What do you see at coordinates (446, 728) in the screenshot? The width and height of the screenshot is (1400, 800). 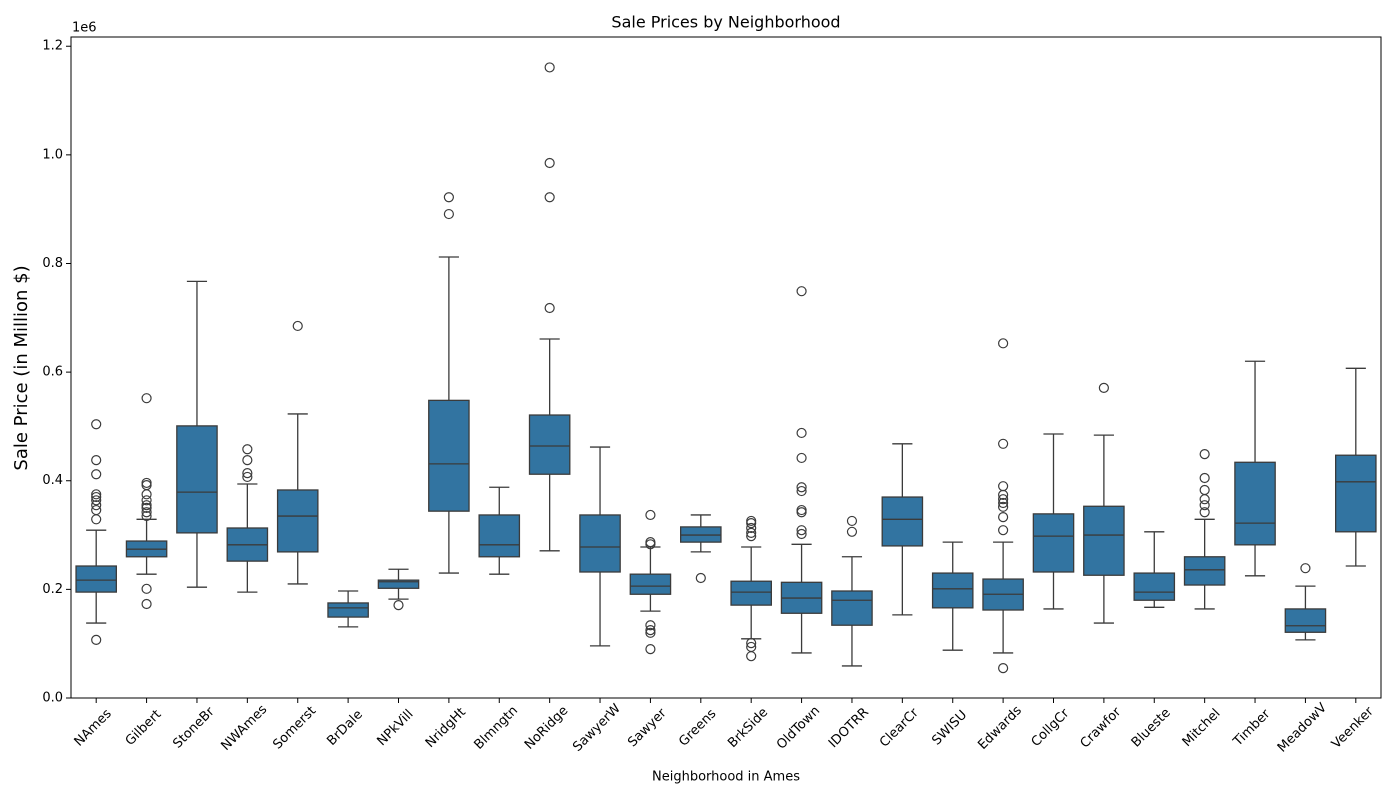 I see `x-tick-label: NridgHt` at bounding box center [446, 728].